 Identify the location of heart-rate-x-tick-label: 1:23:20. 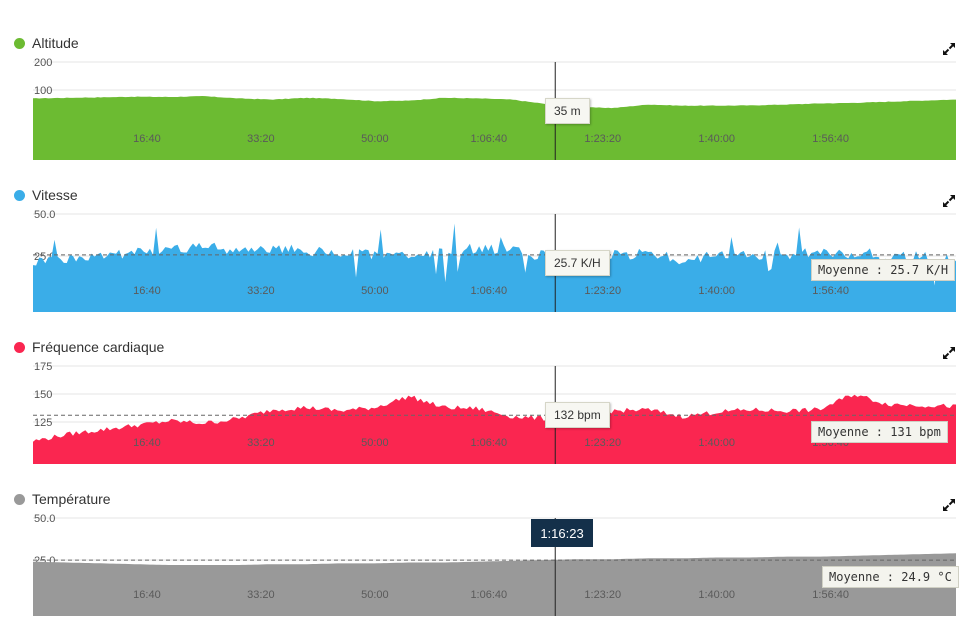
(602, 443).